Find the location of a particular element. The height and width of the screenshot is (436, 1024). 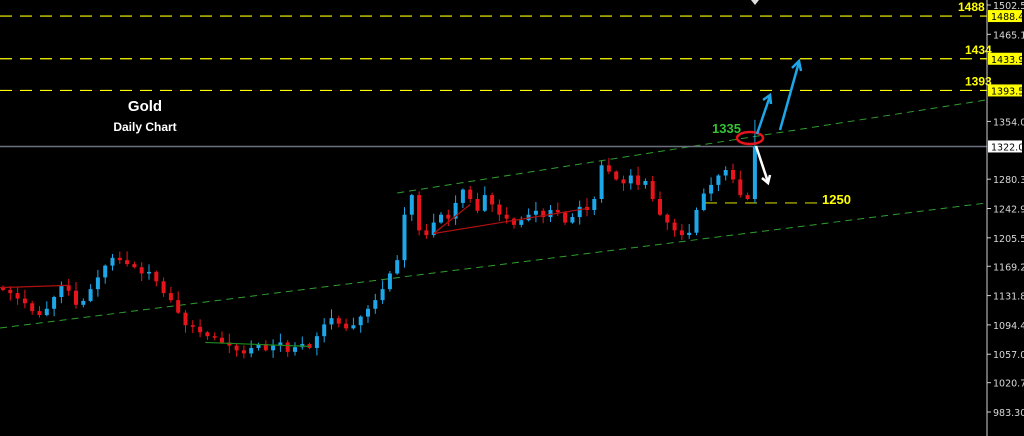

bearish-arrow is located at coordinates (763, 165).